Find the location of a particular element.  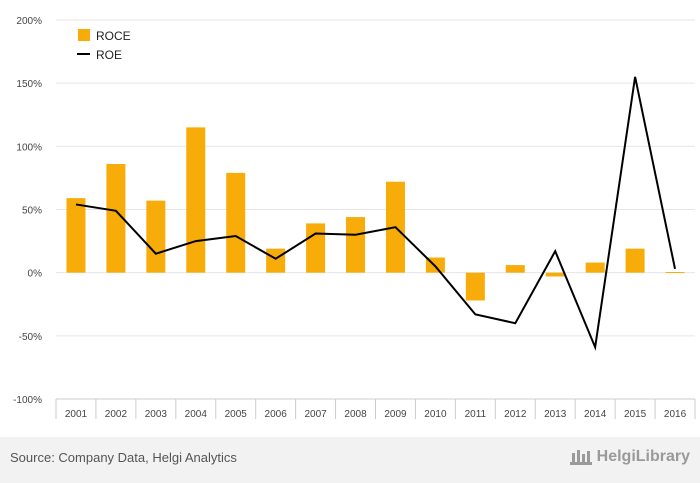

x-tick-label: 2009 is located at coordinates (395, 414).